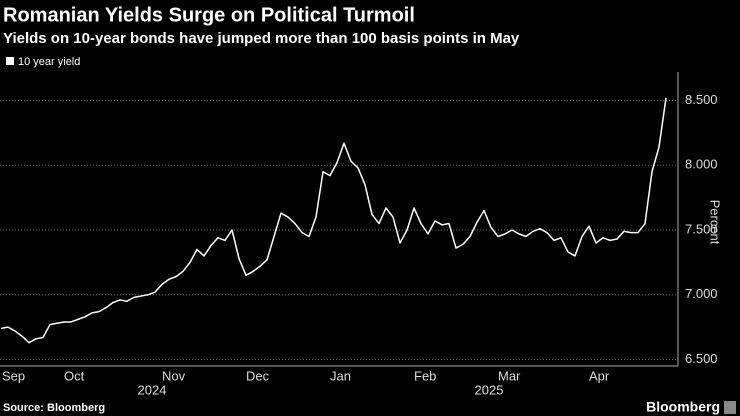 This screenshot has width=740, height=416. I want to click on year-label: 2025, so click(489, 389).